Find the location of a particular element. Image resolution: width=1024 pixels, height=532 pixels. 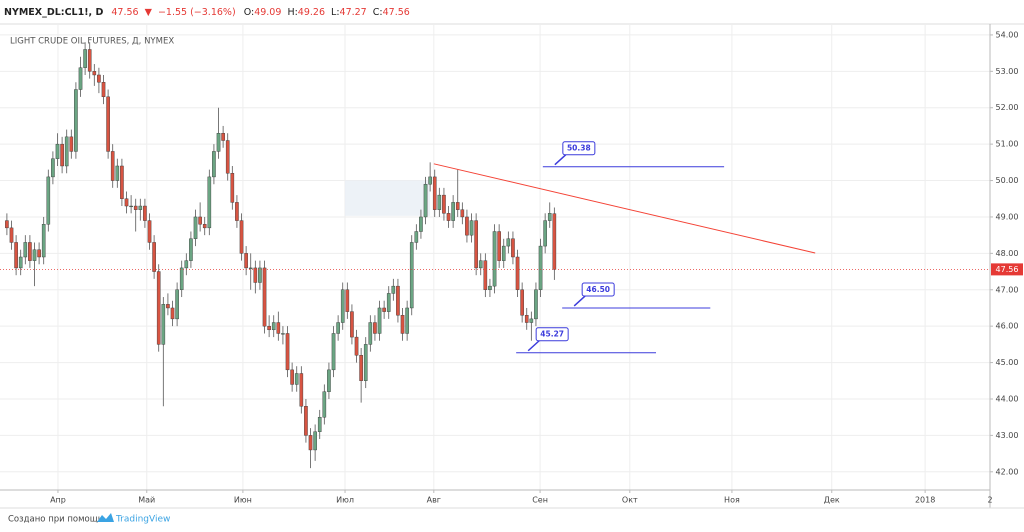

y-tick-label: 54.00 is located at coordinates (1007, 34).